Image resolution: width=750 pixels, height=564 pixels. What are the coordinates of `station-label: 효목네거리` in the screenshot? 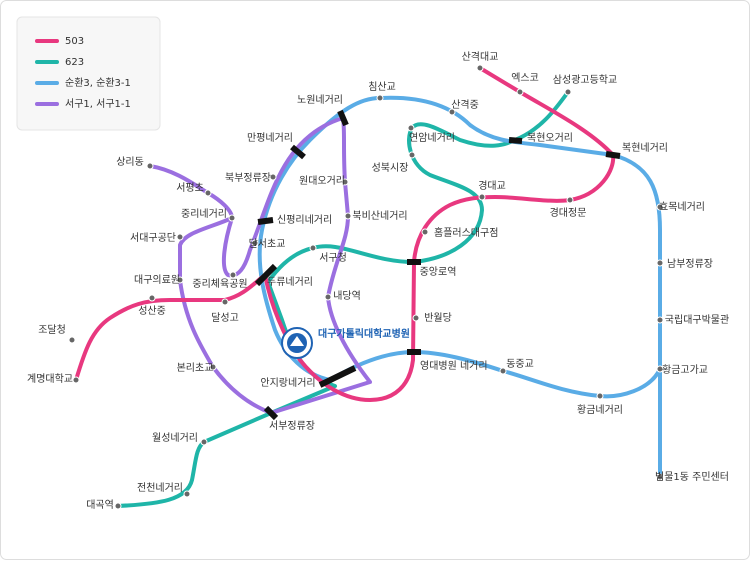 It's located at (682, 207).